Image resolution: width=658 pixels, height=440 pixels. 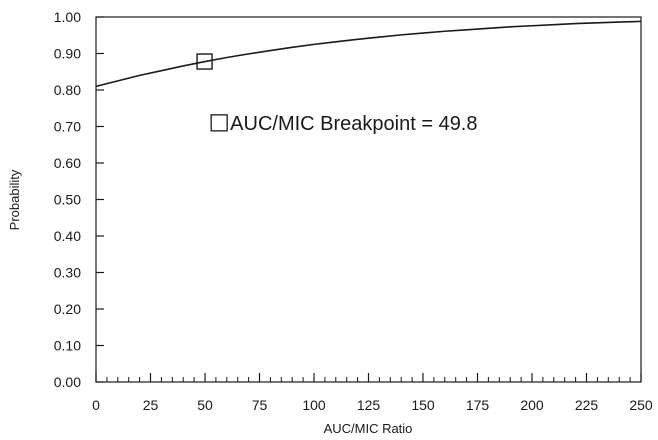 What do you see at coordinates (532, 405) in the screenshot?
I see `x-tick-label: 200` at bounding box center [532, 405].